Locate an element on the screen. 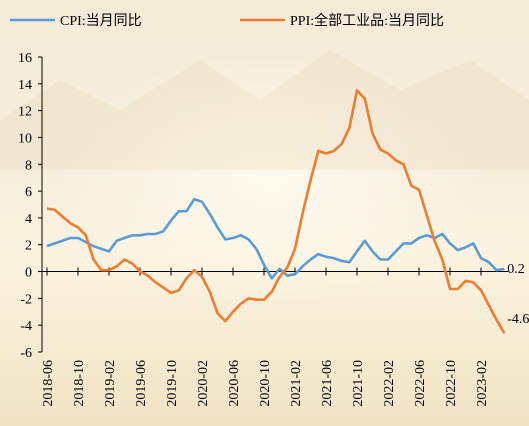 The height and width of the screenshot is (426, 529). legend-label: PPI:全部工业品:当月同比 is located at coordinates (367, 20).